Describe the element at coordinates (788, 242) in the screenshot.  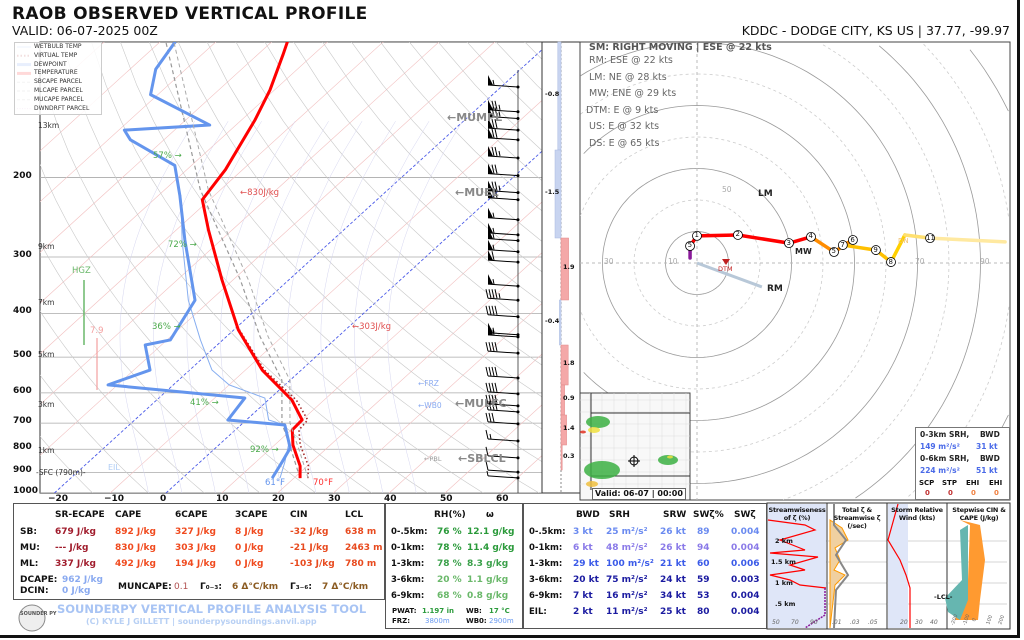
I see `height-marker-label: 3` at that location.